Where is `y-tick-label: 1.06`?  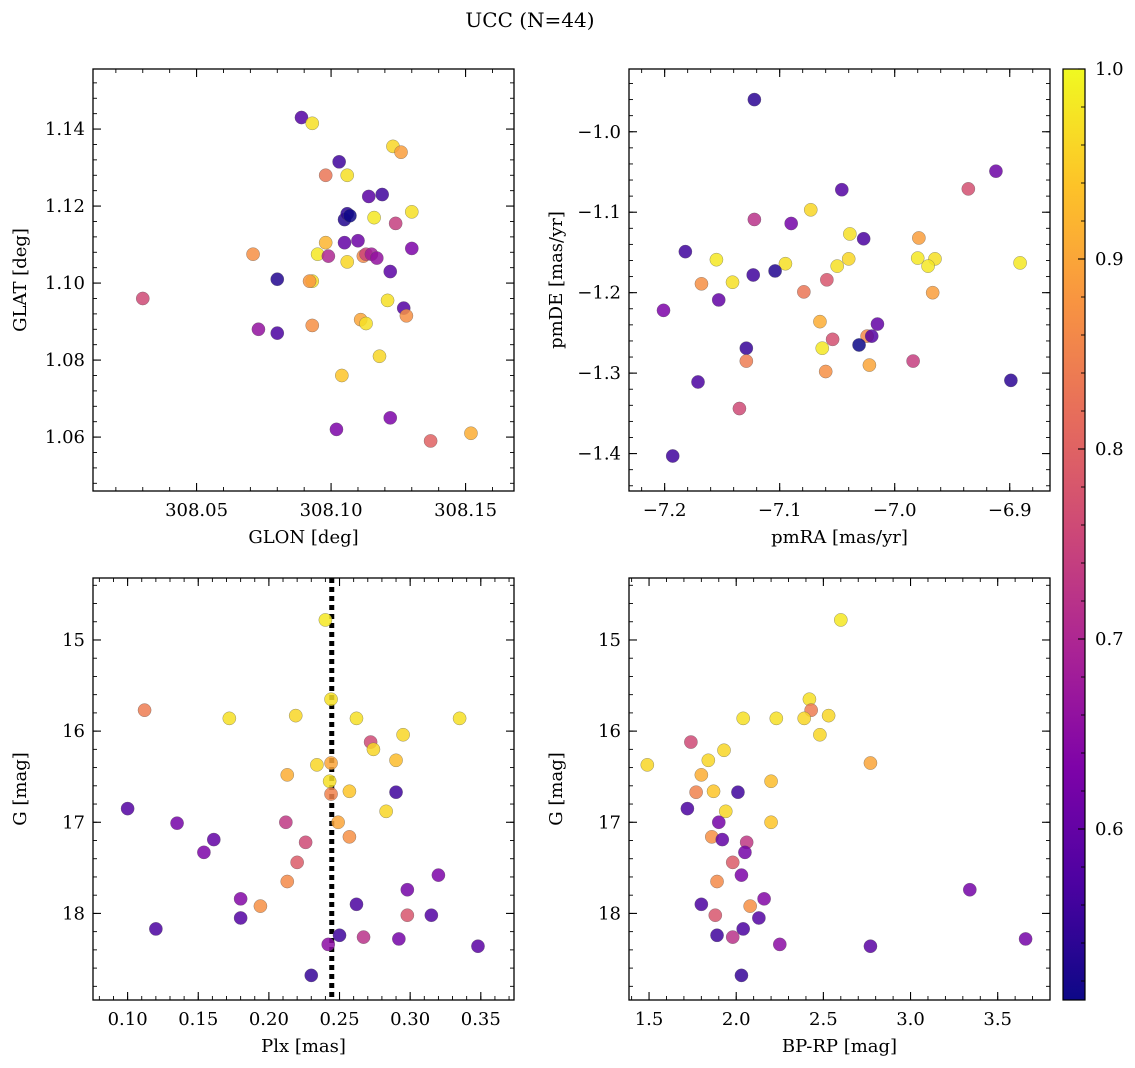
y-tick-label: 1.06 is located at coordinates (65, 437).